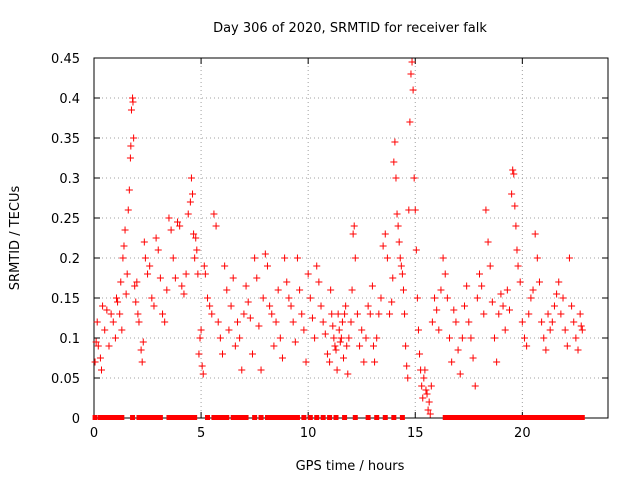  What do you see at coordinates (201, 433) in the screenshot?
I see `x-tick-label: 5` at bounding box center [201, 433].